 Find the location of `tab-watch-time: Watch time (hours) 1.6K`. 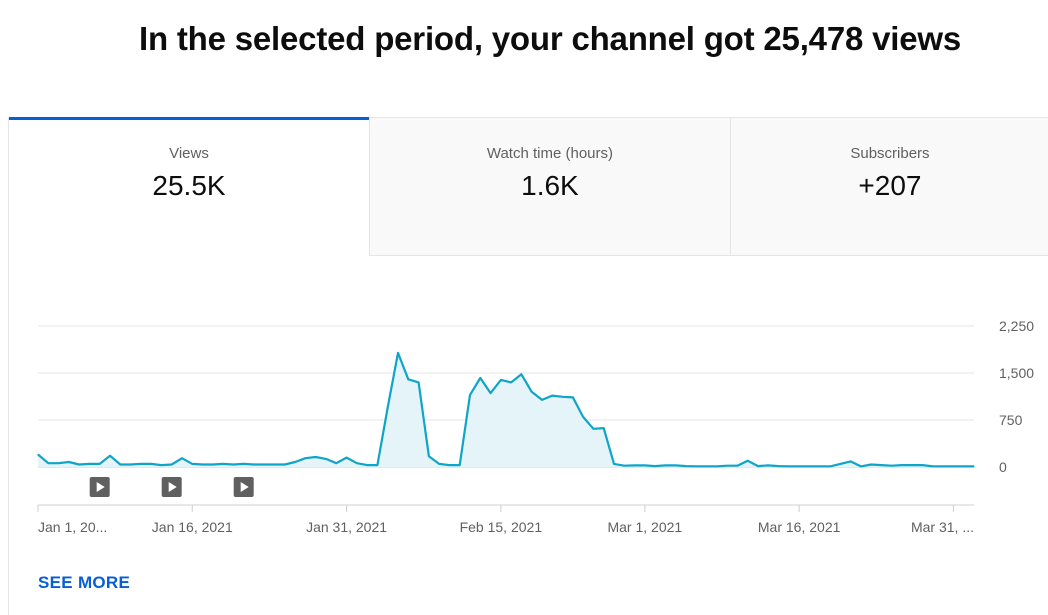

tab-watch-time: Watch time (hours) 1.6K is located at coordinates (549, 186).